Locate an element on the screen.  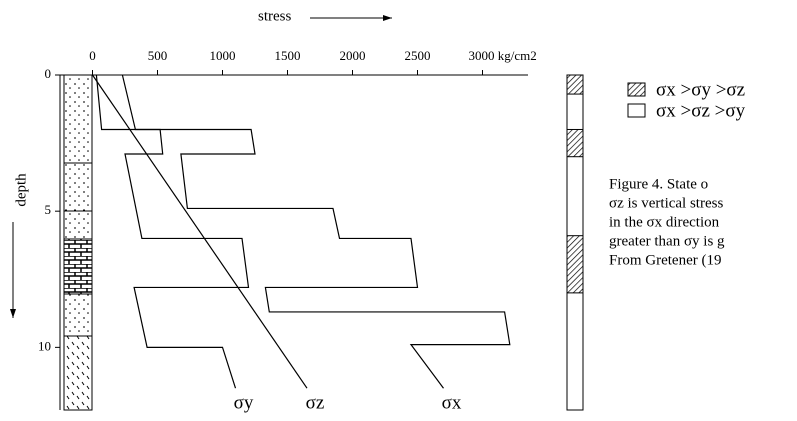
y-tick-label: 0 is located at coordinates (48, 73).